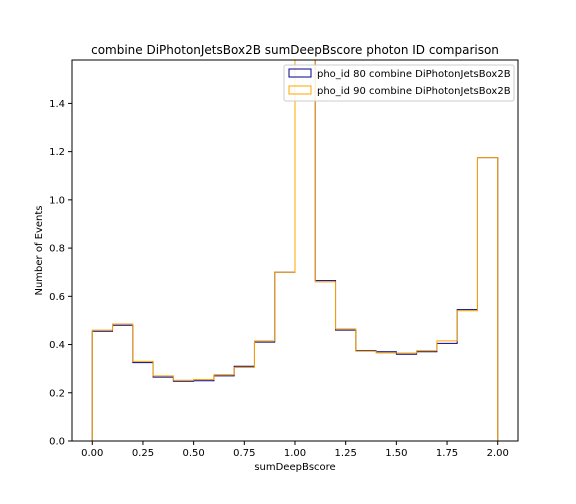 Image resolution: width=576 pixels, height=504 pixels. Describe the element at coordinates (414, 91) in the screenshot. I see `legend-label-series-2: pho_id 90 combine DiPhotonJetsBox2B` at that location.